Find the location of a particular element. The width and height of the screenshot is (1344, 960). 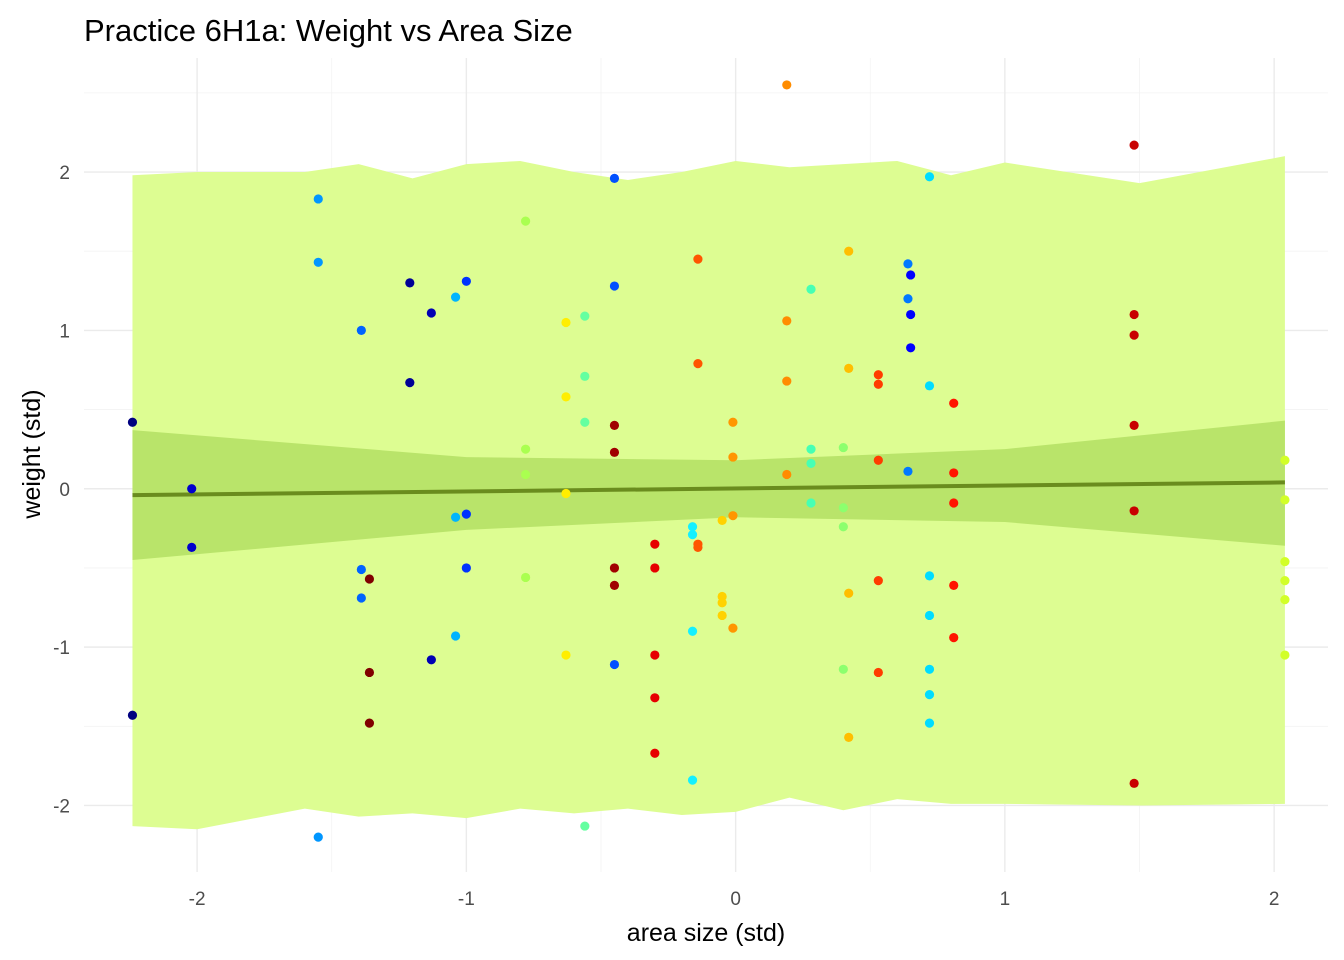

y-tick-label: -2 is located at coordinates (61, 806).